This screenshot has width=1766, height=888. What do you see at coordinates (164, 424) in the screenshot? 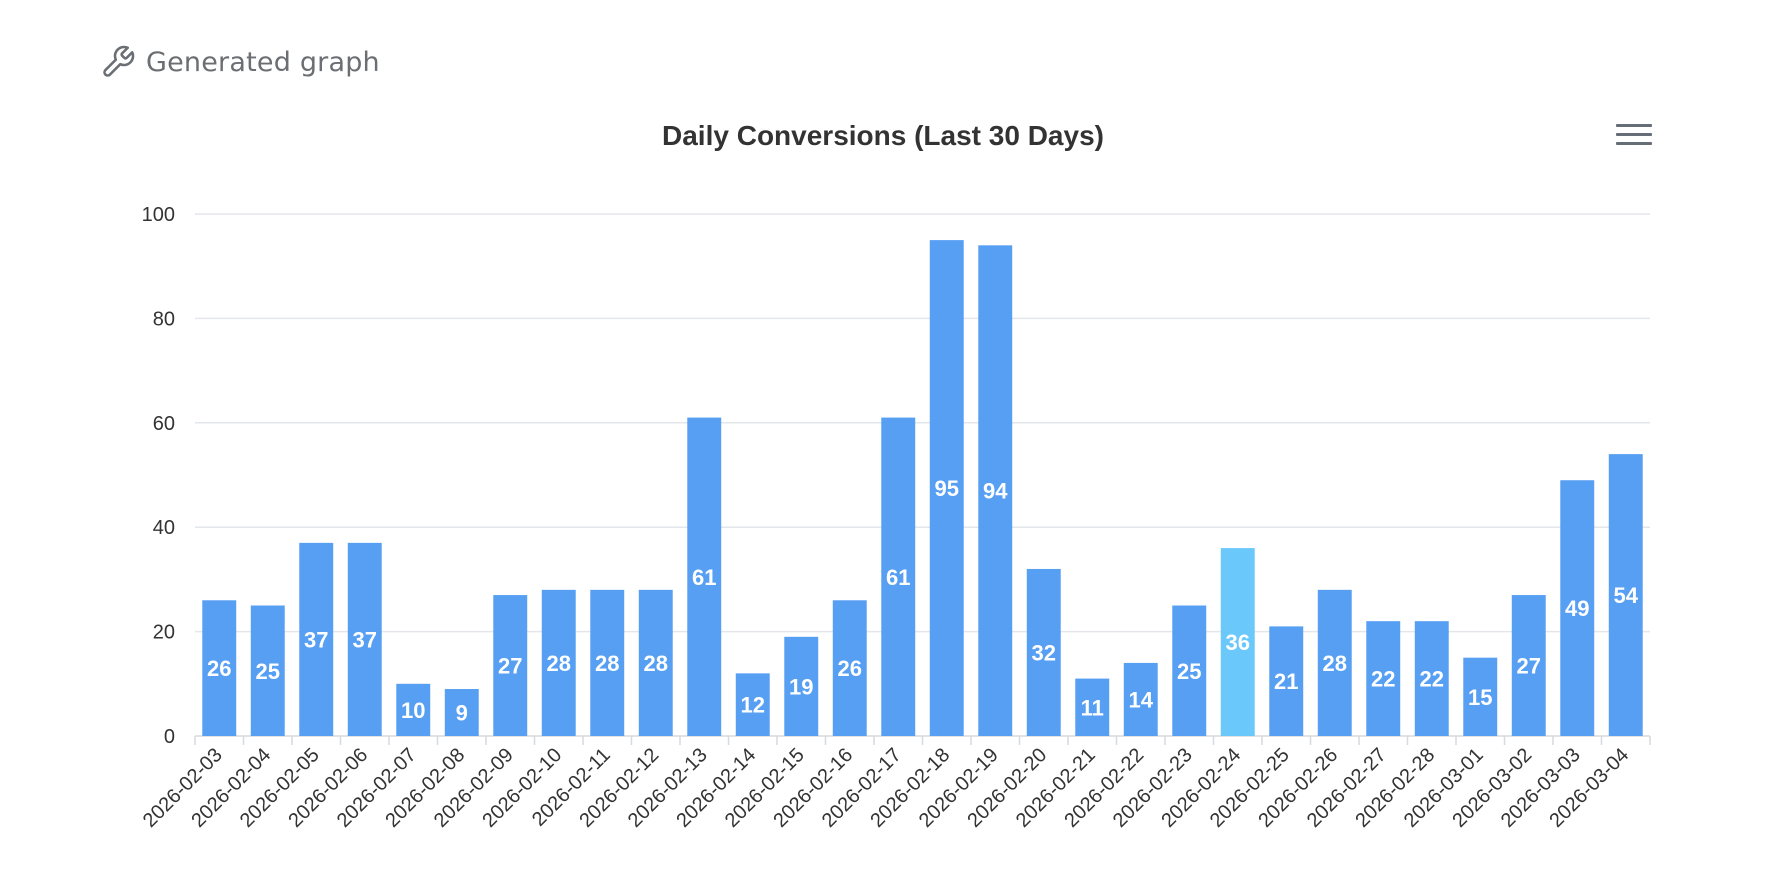
I see `y-tick-label: 60` at bounding box center [164, 424].